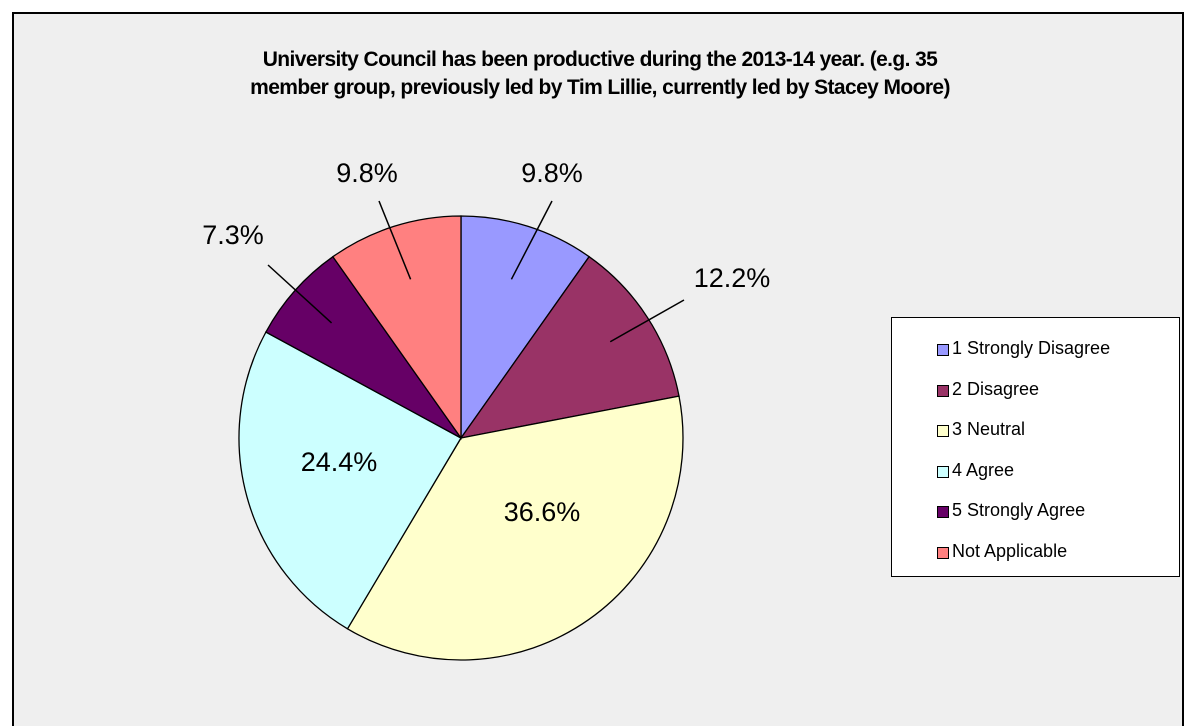 The width and height of the screenshot is (1186, 726). I want to click on legend-item-1-strongly-disagree: 1 Strongly Disagree, so click(1035, 359).